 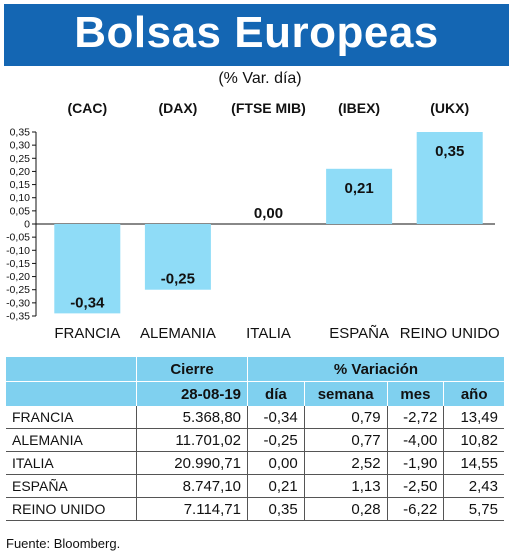 What do you see at coordinates (268, 108) in the screenshot?
I see `index-label: (FTSE MIB)` at bounding box center [268, 108].